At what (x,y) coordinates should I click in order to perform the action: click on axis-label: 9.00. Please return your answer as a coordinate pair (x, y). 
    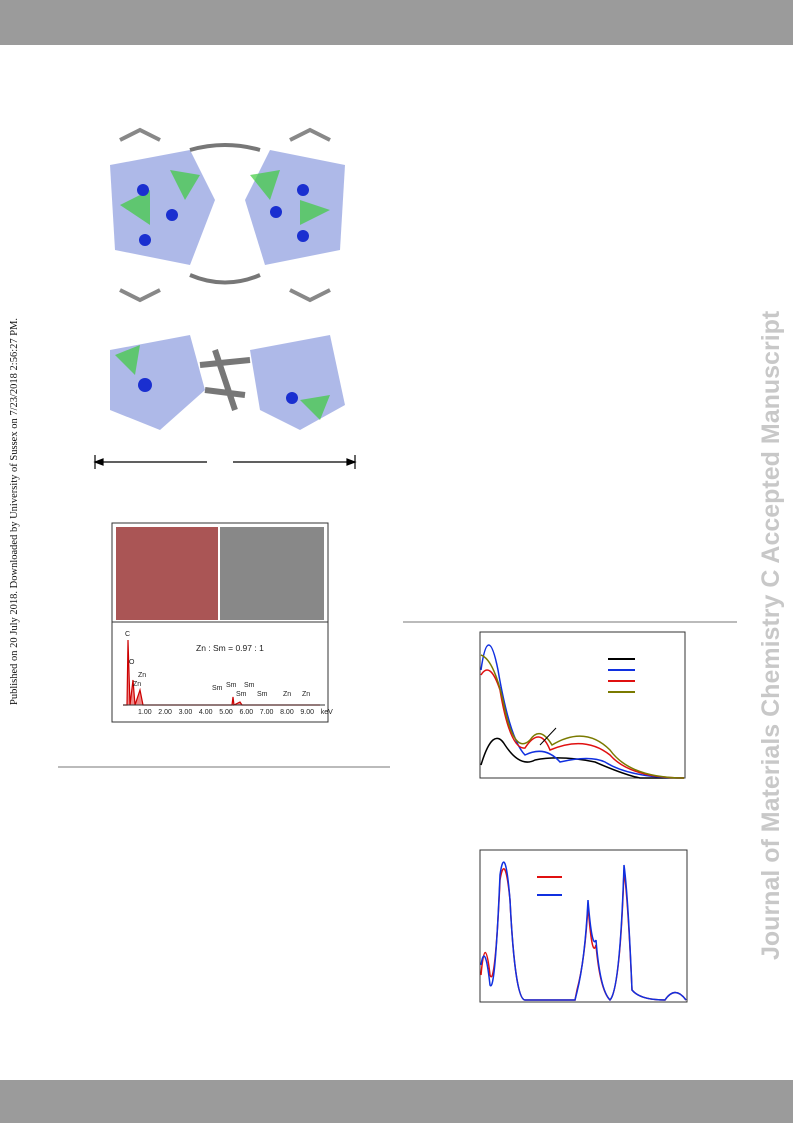
    Looking at the image, I should click on (307, 712).